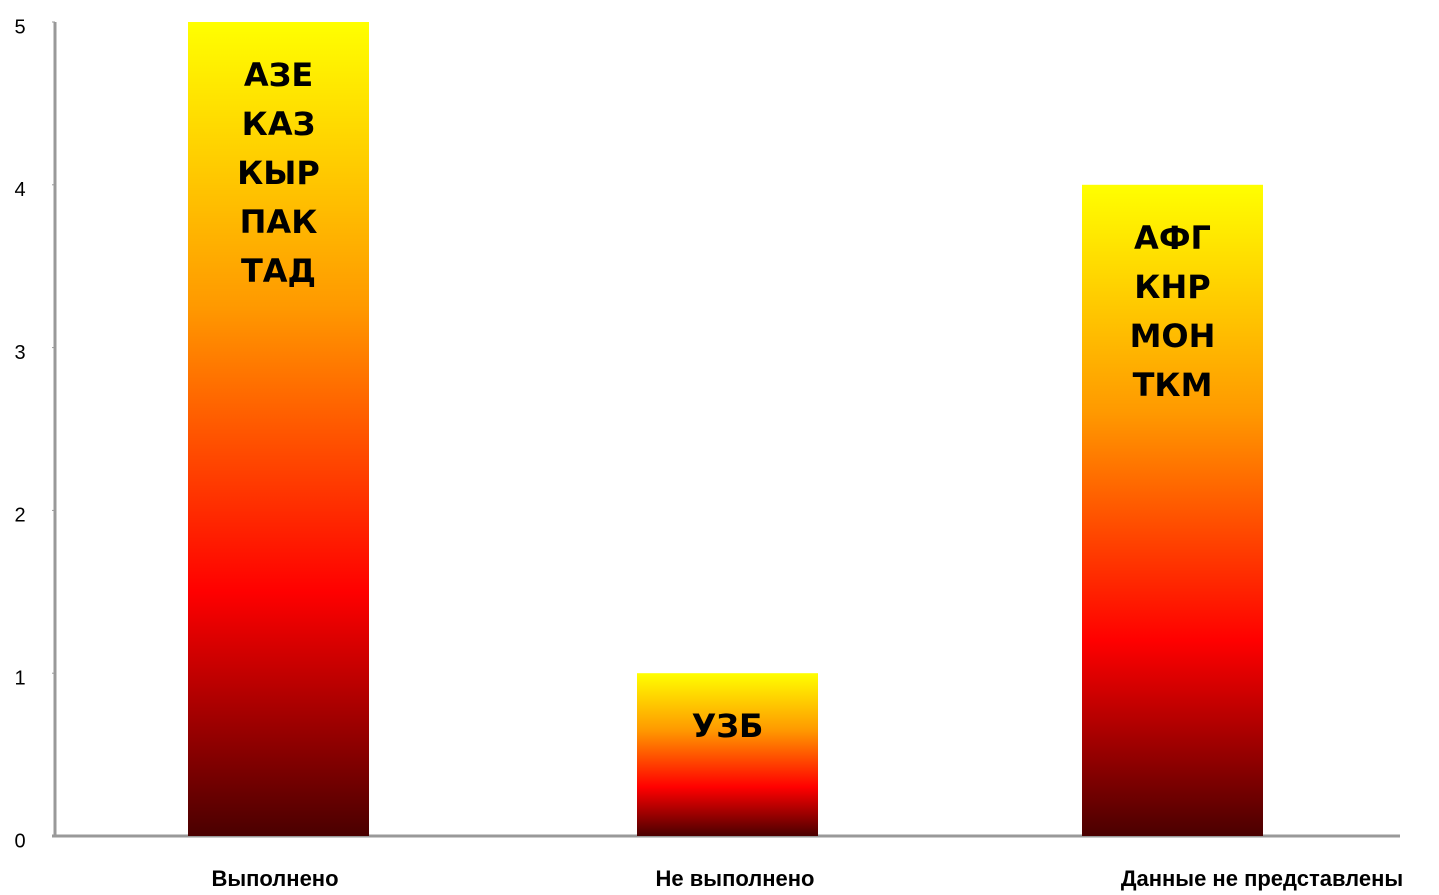  What do you see at coordinates (19, 678) in the screenshot?
I see `y-tick-label: 1` at bounding box center [19, 678].